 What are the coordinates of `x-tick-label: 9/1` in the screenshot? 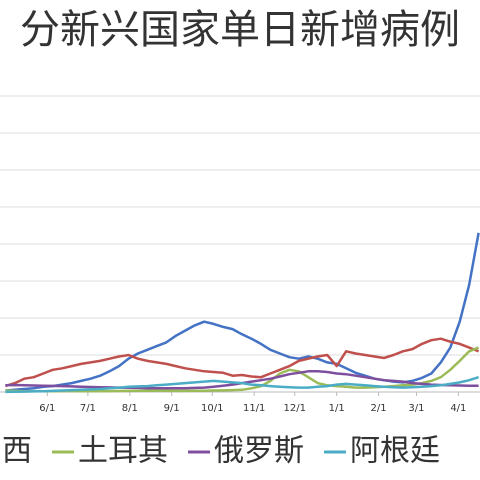 It's located at (172, 408).